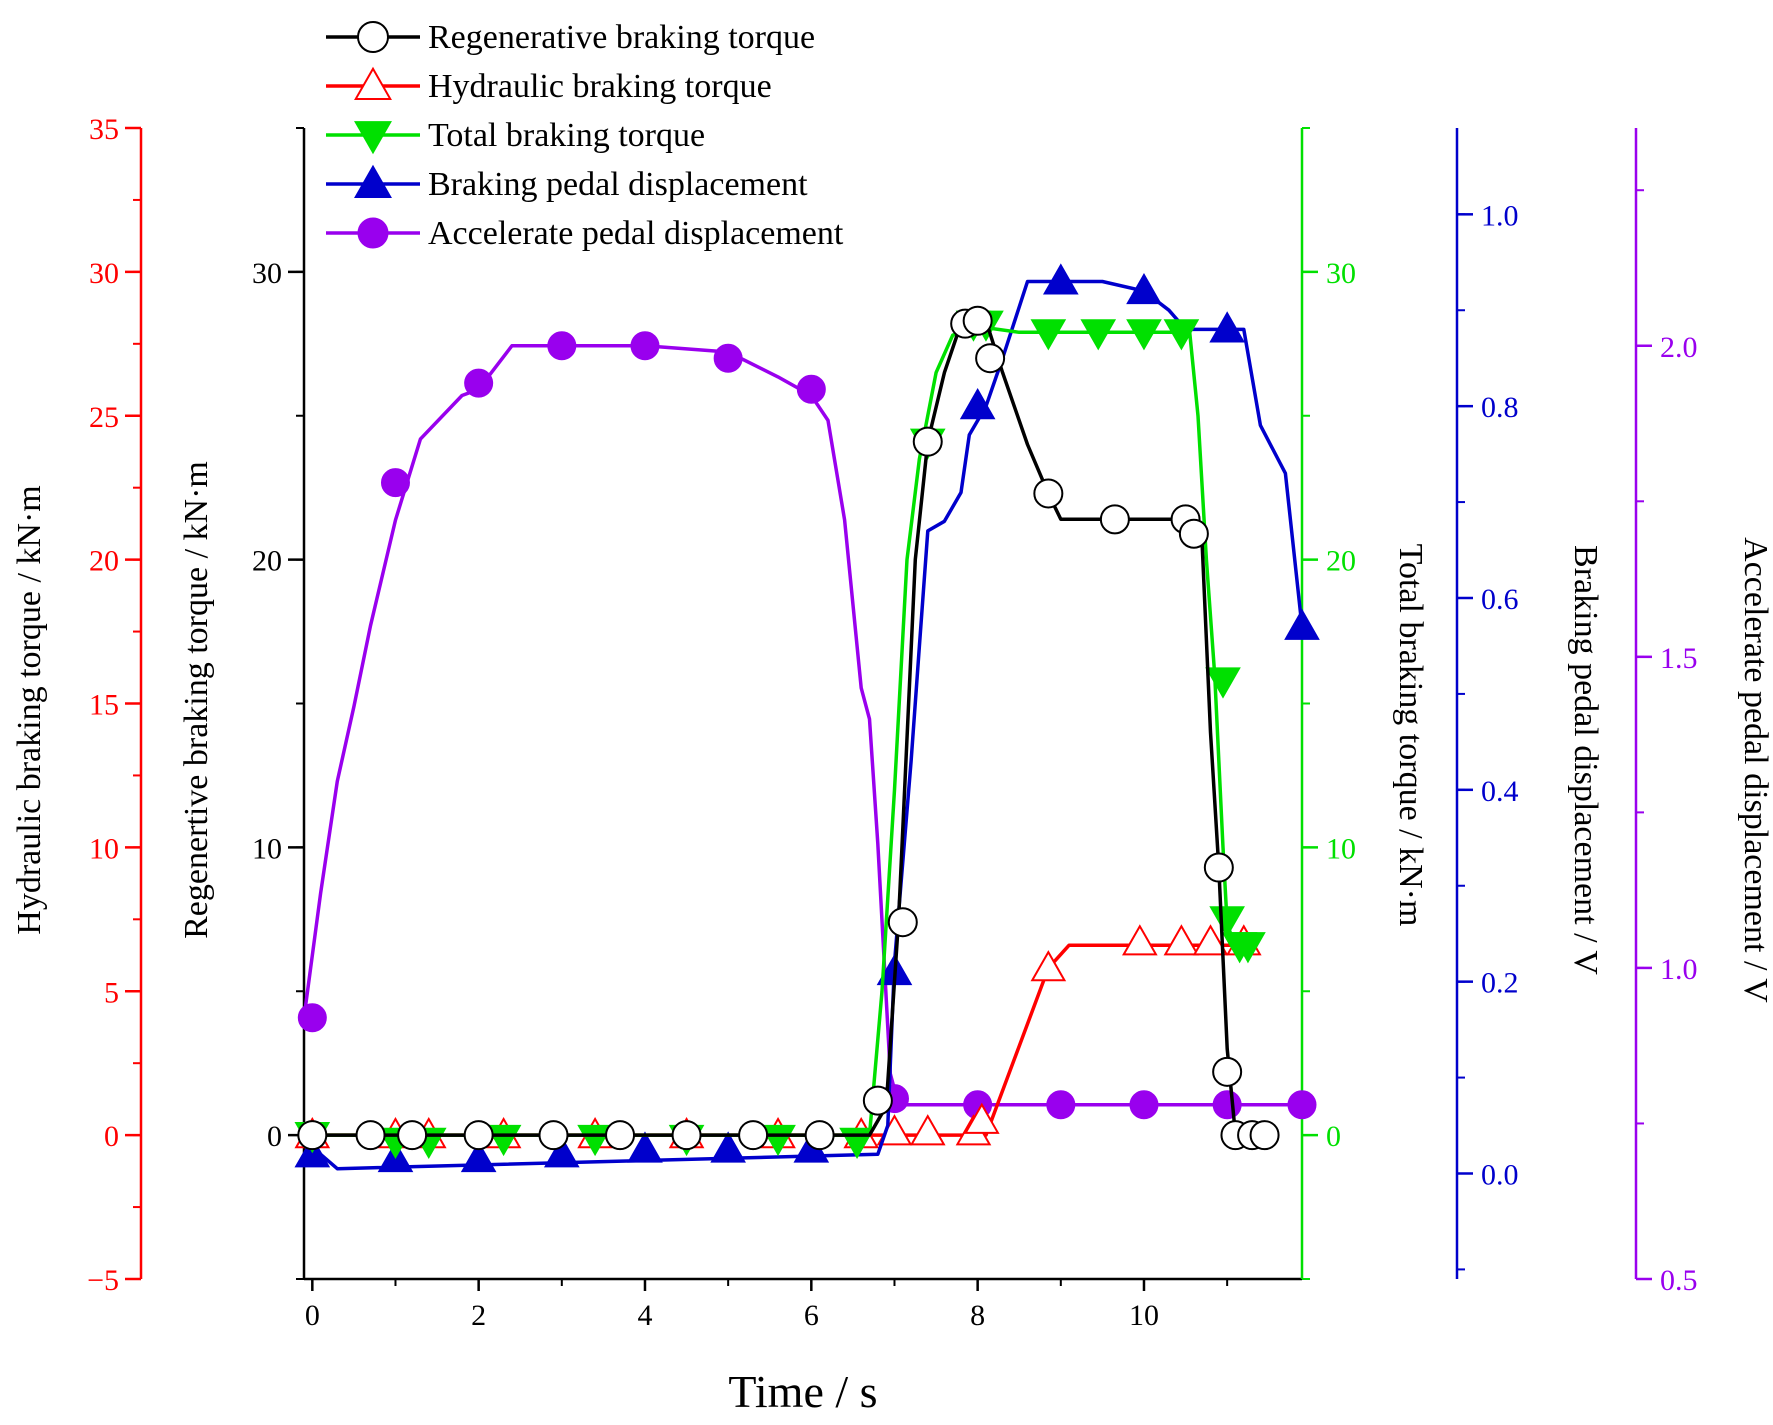 The image size is (1773, 1425). Describe the element at coordinates (104, 417) in the screenshot. I see `y-tick-label: 25` at that location.